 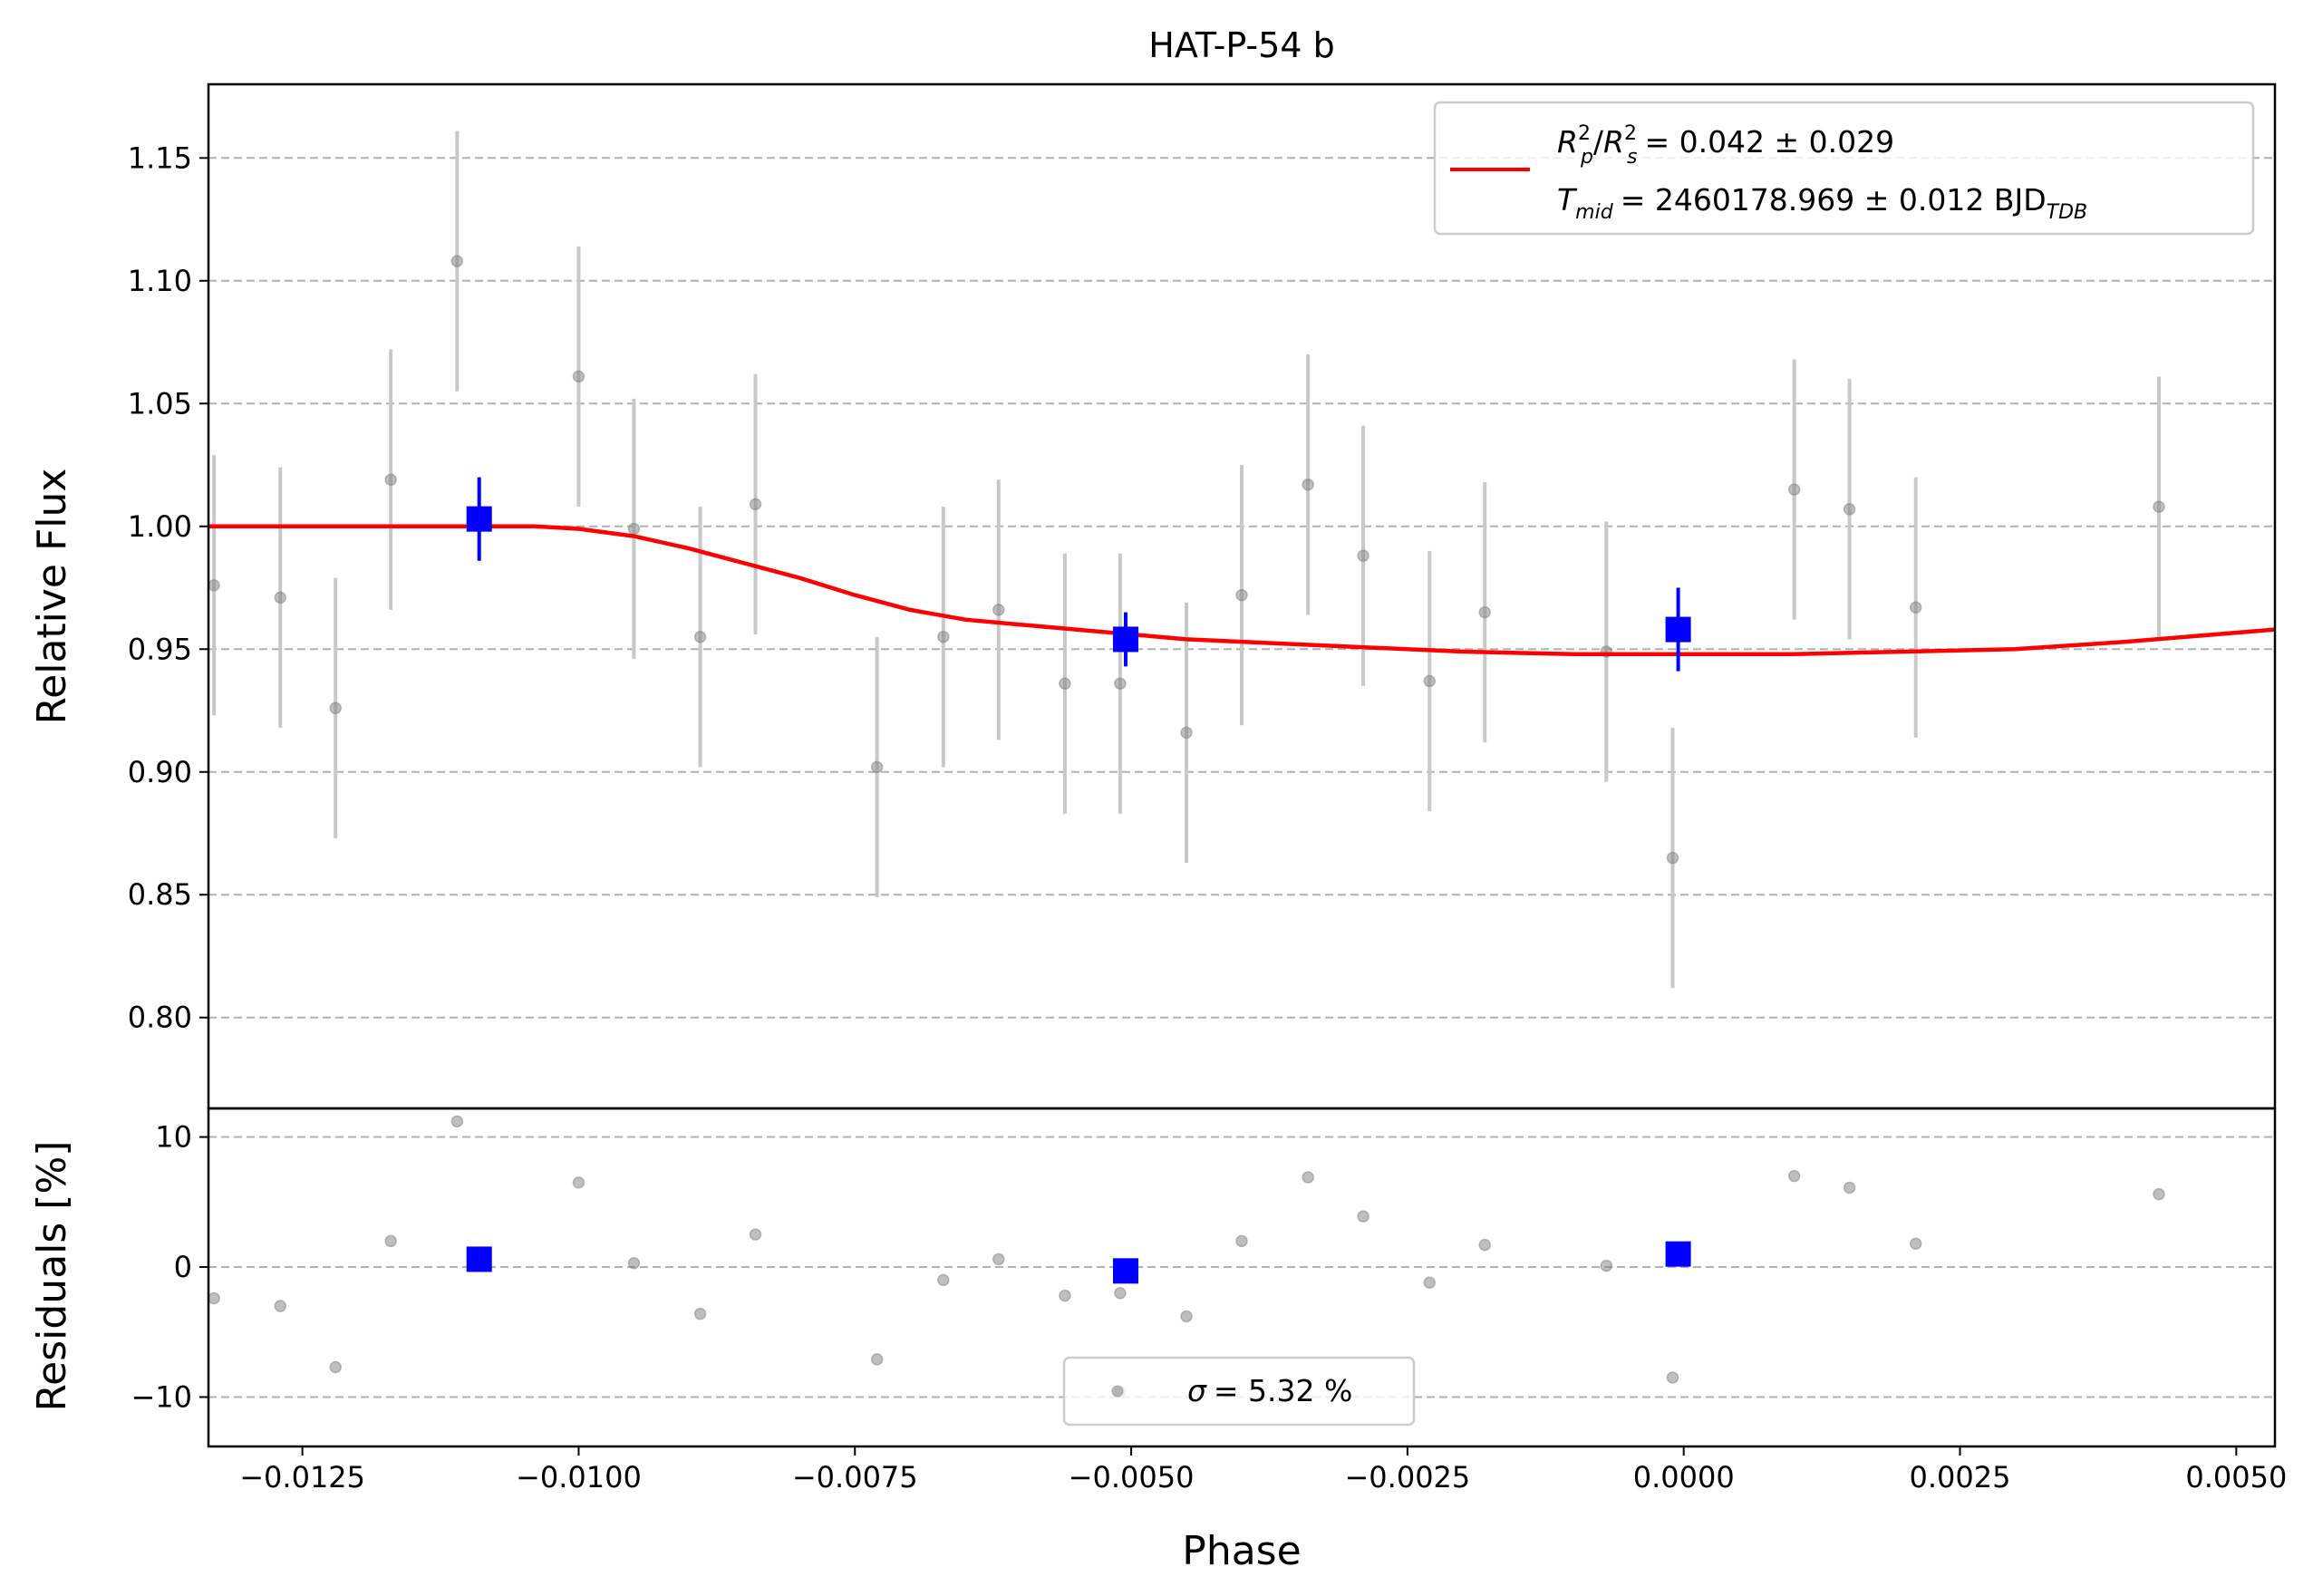 I want to click on x-tick-label: −0.0025, so click(x=1407, y=1477).